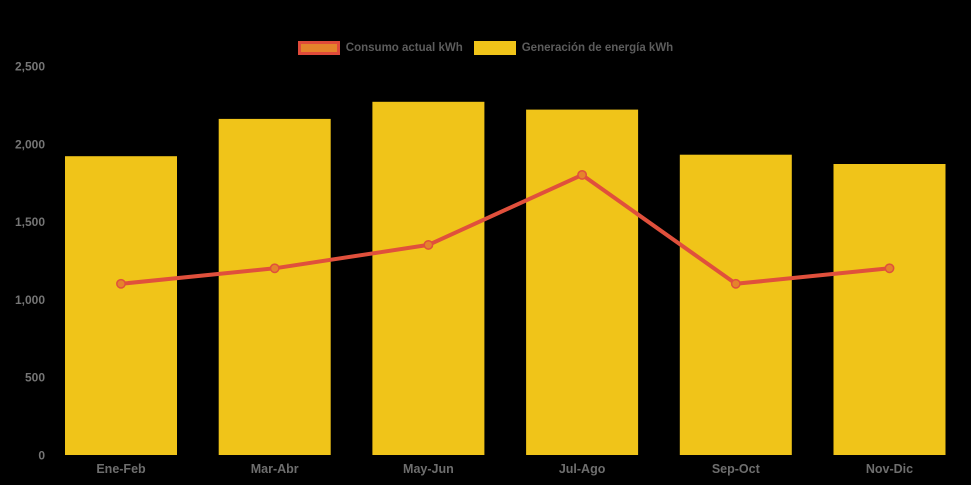 Image resolution: width=971 pixels, height=485 pixels. Describe the element at coordinates (404, 48) in the screenshot. I see `legend-label-consumo-actual: Consumo actual kWh` at that location.